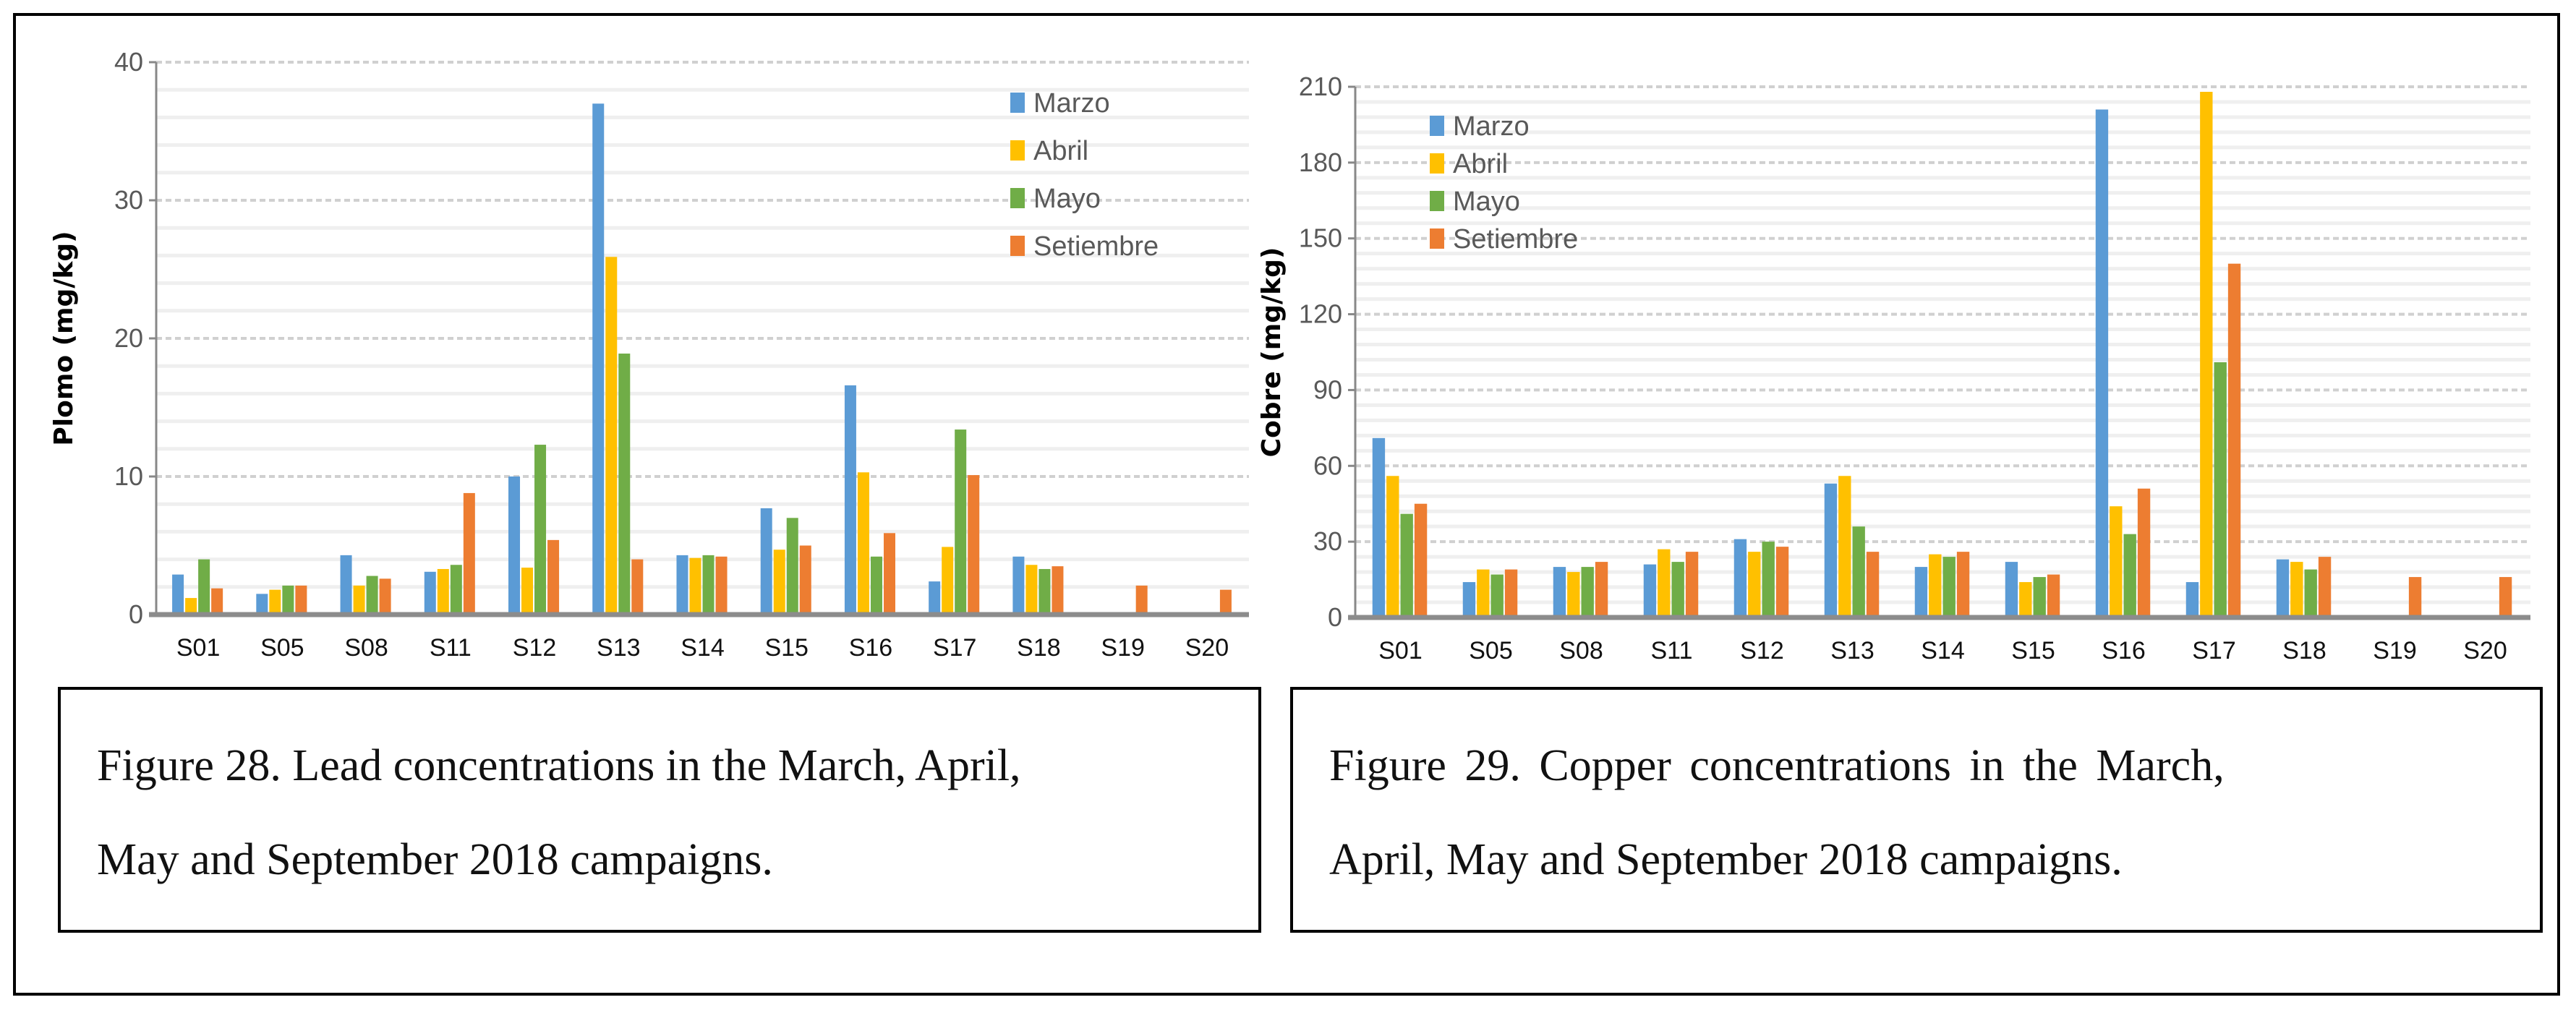 Image resolution: width=2576 pixels, height=1026 pixels. What do you see at coordinates (1272, 352) in the screenshot?
I see `y-axis-label: Cobre (mg/kg)` at bounding box center [1272, 352].